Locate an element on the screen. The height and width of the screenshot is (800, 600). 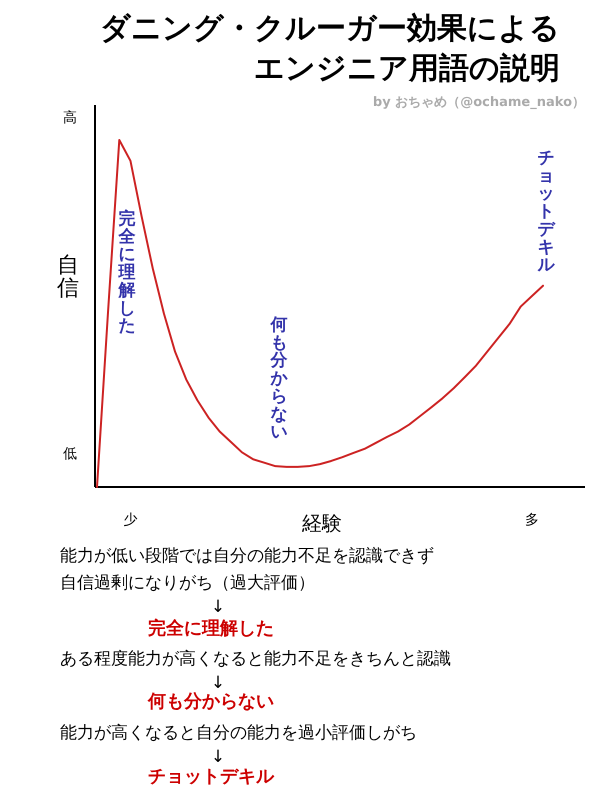
text: 自信過剰になりがち（過大評価） is located at coordinates (187, 583).